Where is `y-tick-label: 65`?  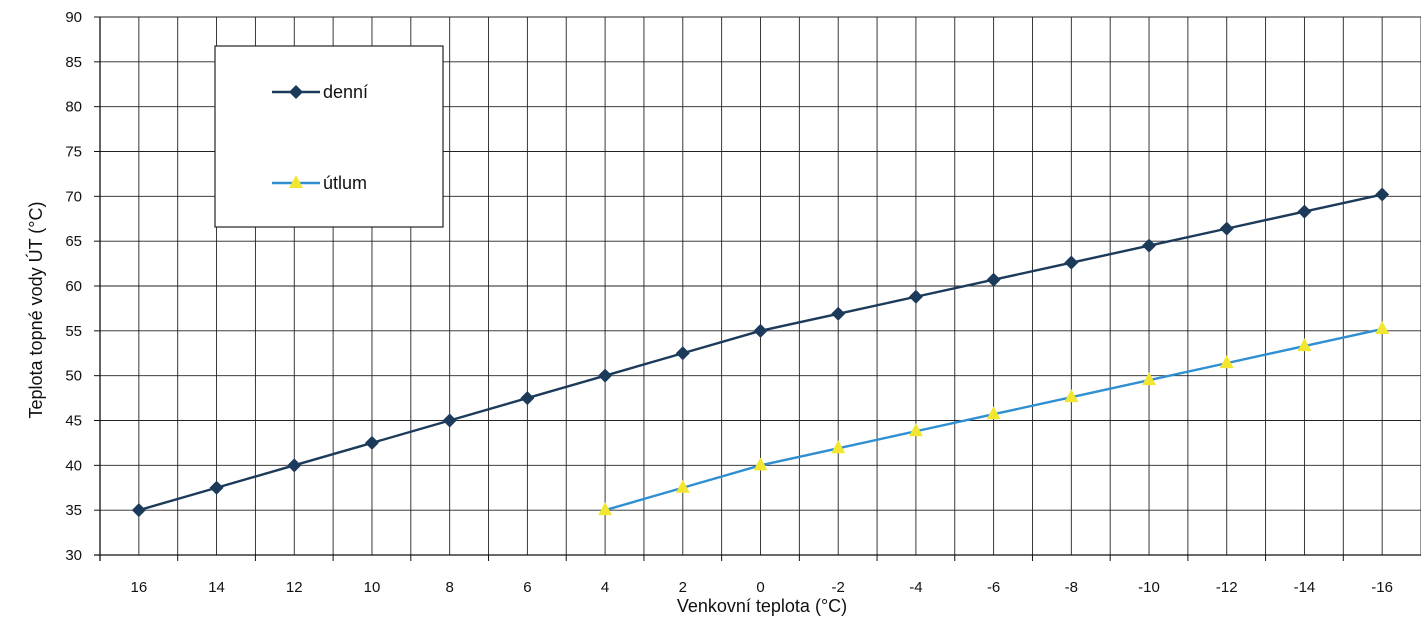
y-tick-label: 65 is located at coordinates (73, 241).